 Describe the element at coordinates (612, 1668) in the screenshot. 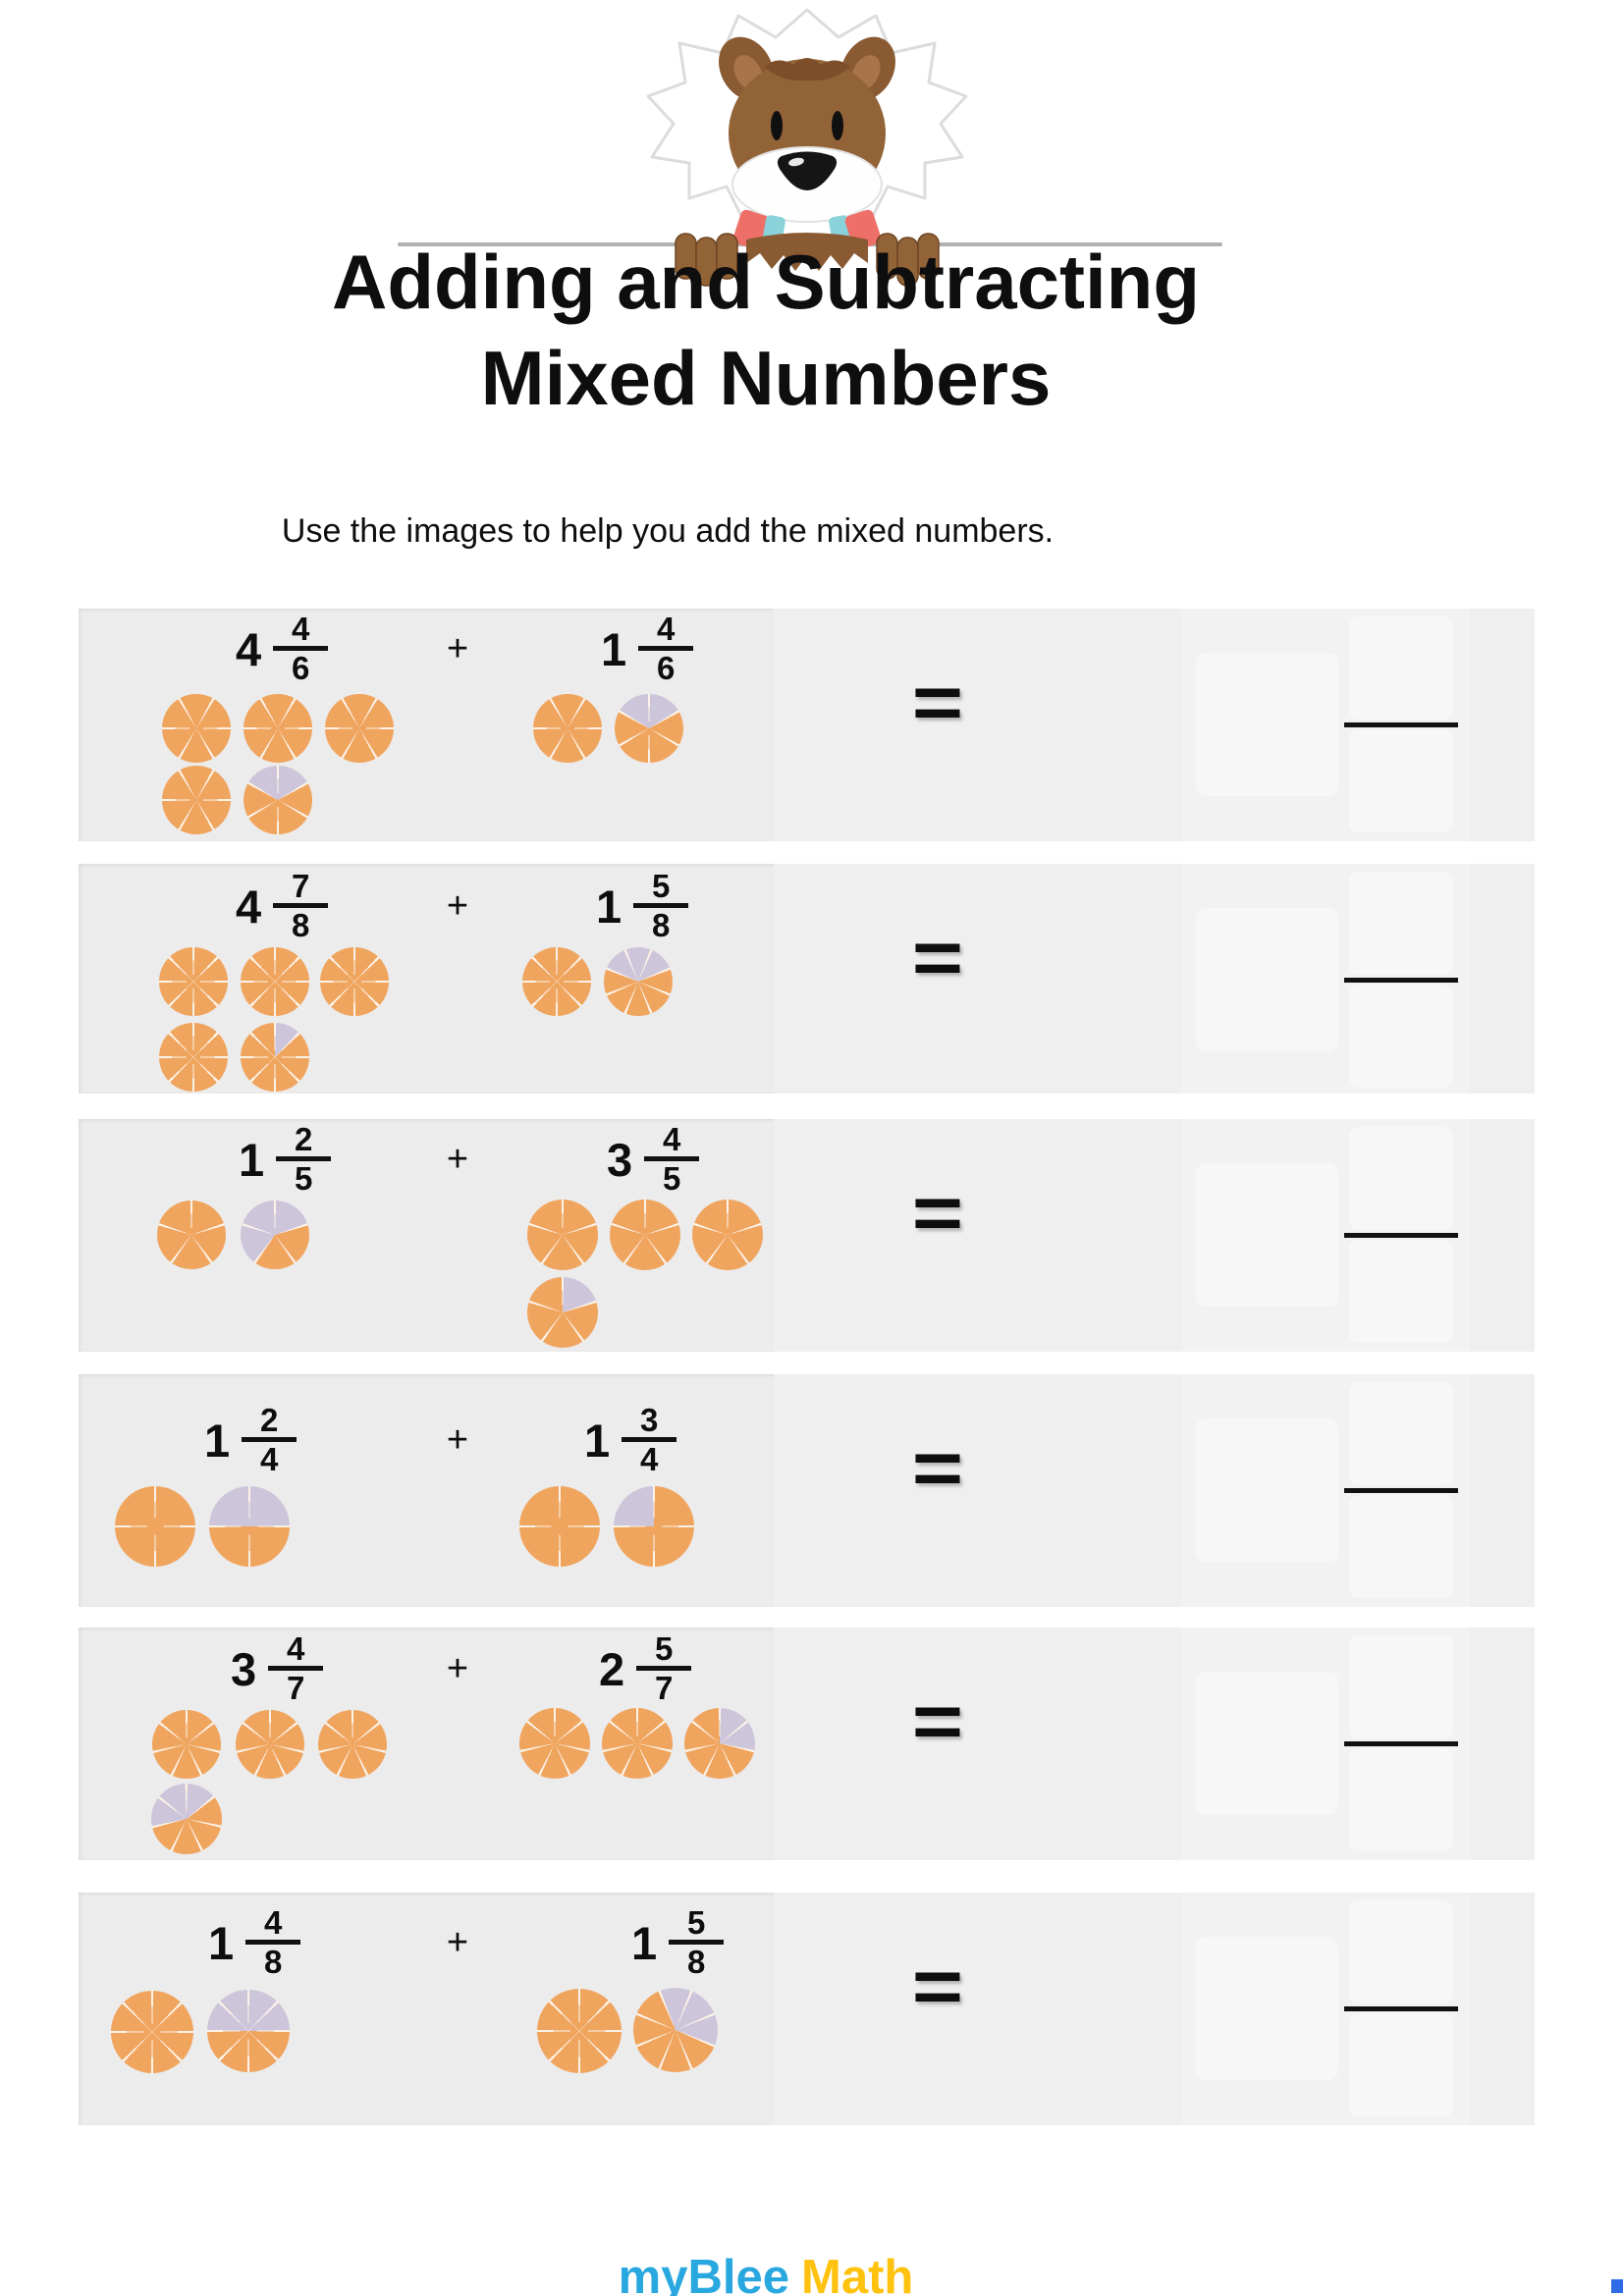

I see `whole-number: 2` at that location.